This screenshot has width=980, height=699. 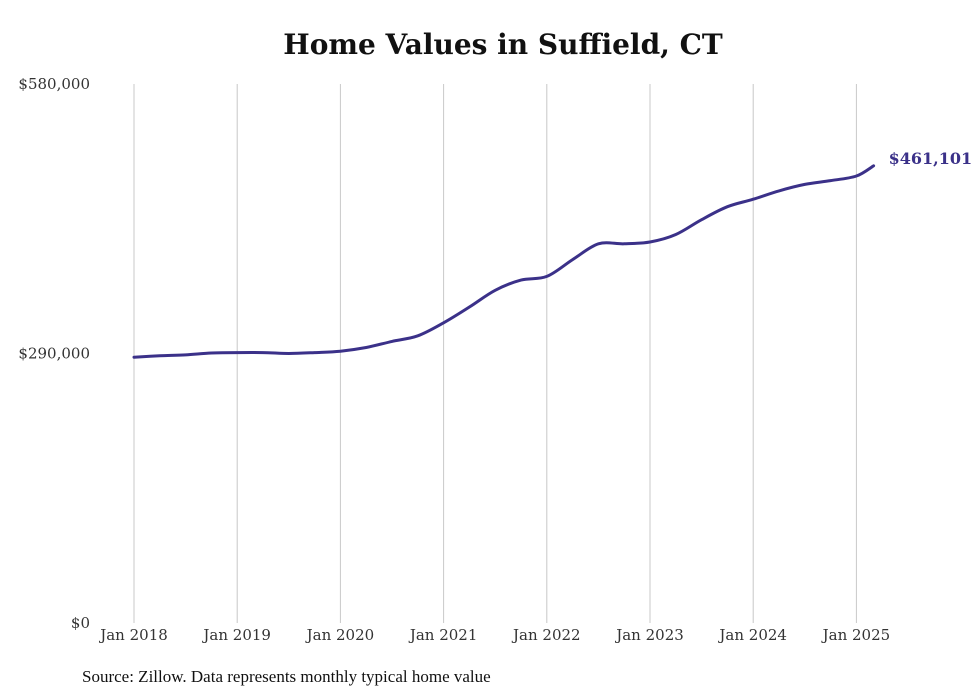 What do you see at coordinates (546, 635) in the screenshot?
I see `x-tick-label: Jan 2022` at bounding box center [546, 635].